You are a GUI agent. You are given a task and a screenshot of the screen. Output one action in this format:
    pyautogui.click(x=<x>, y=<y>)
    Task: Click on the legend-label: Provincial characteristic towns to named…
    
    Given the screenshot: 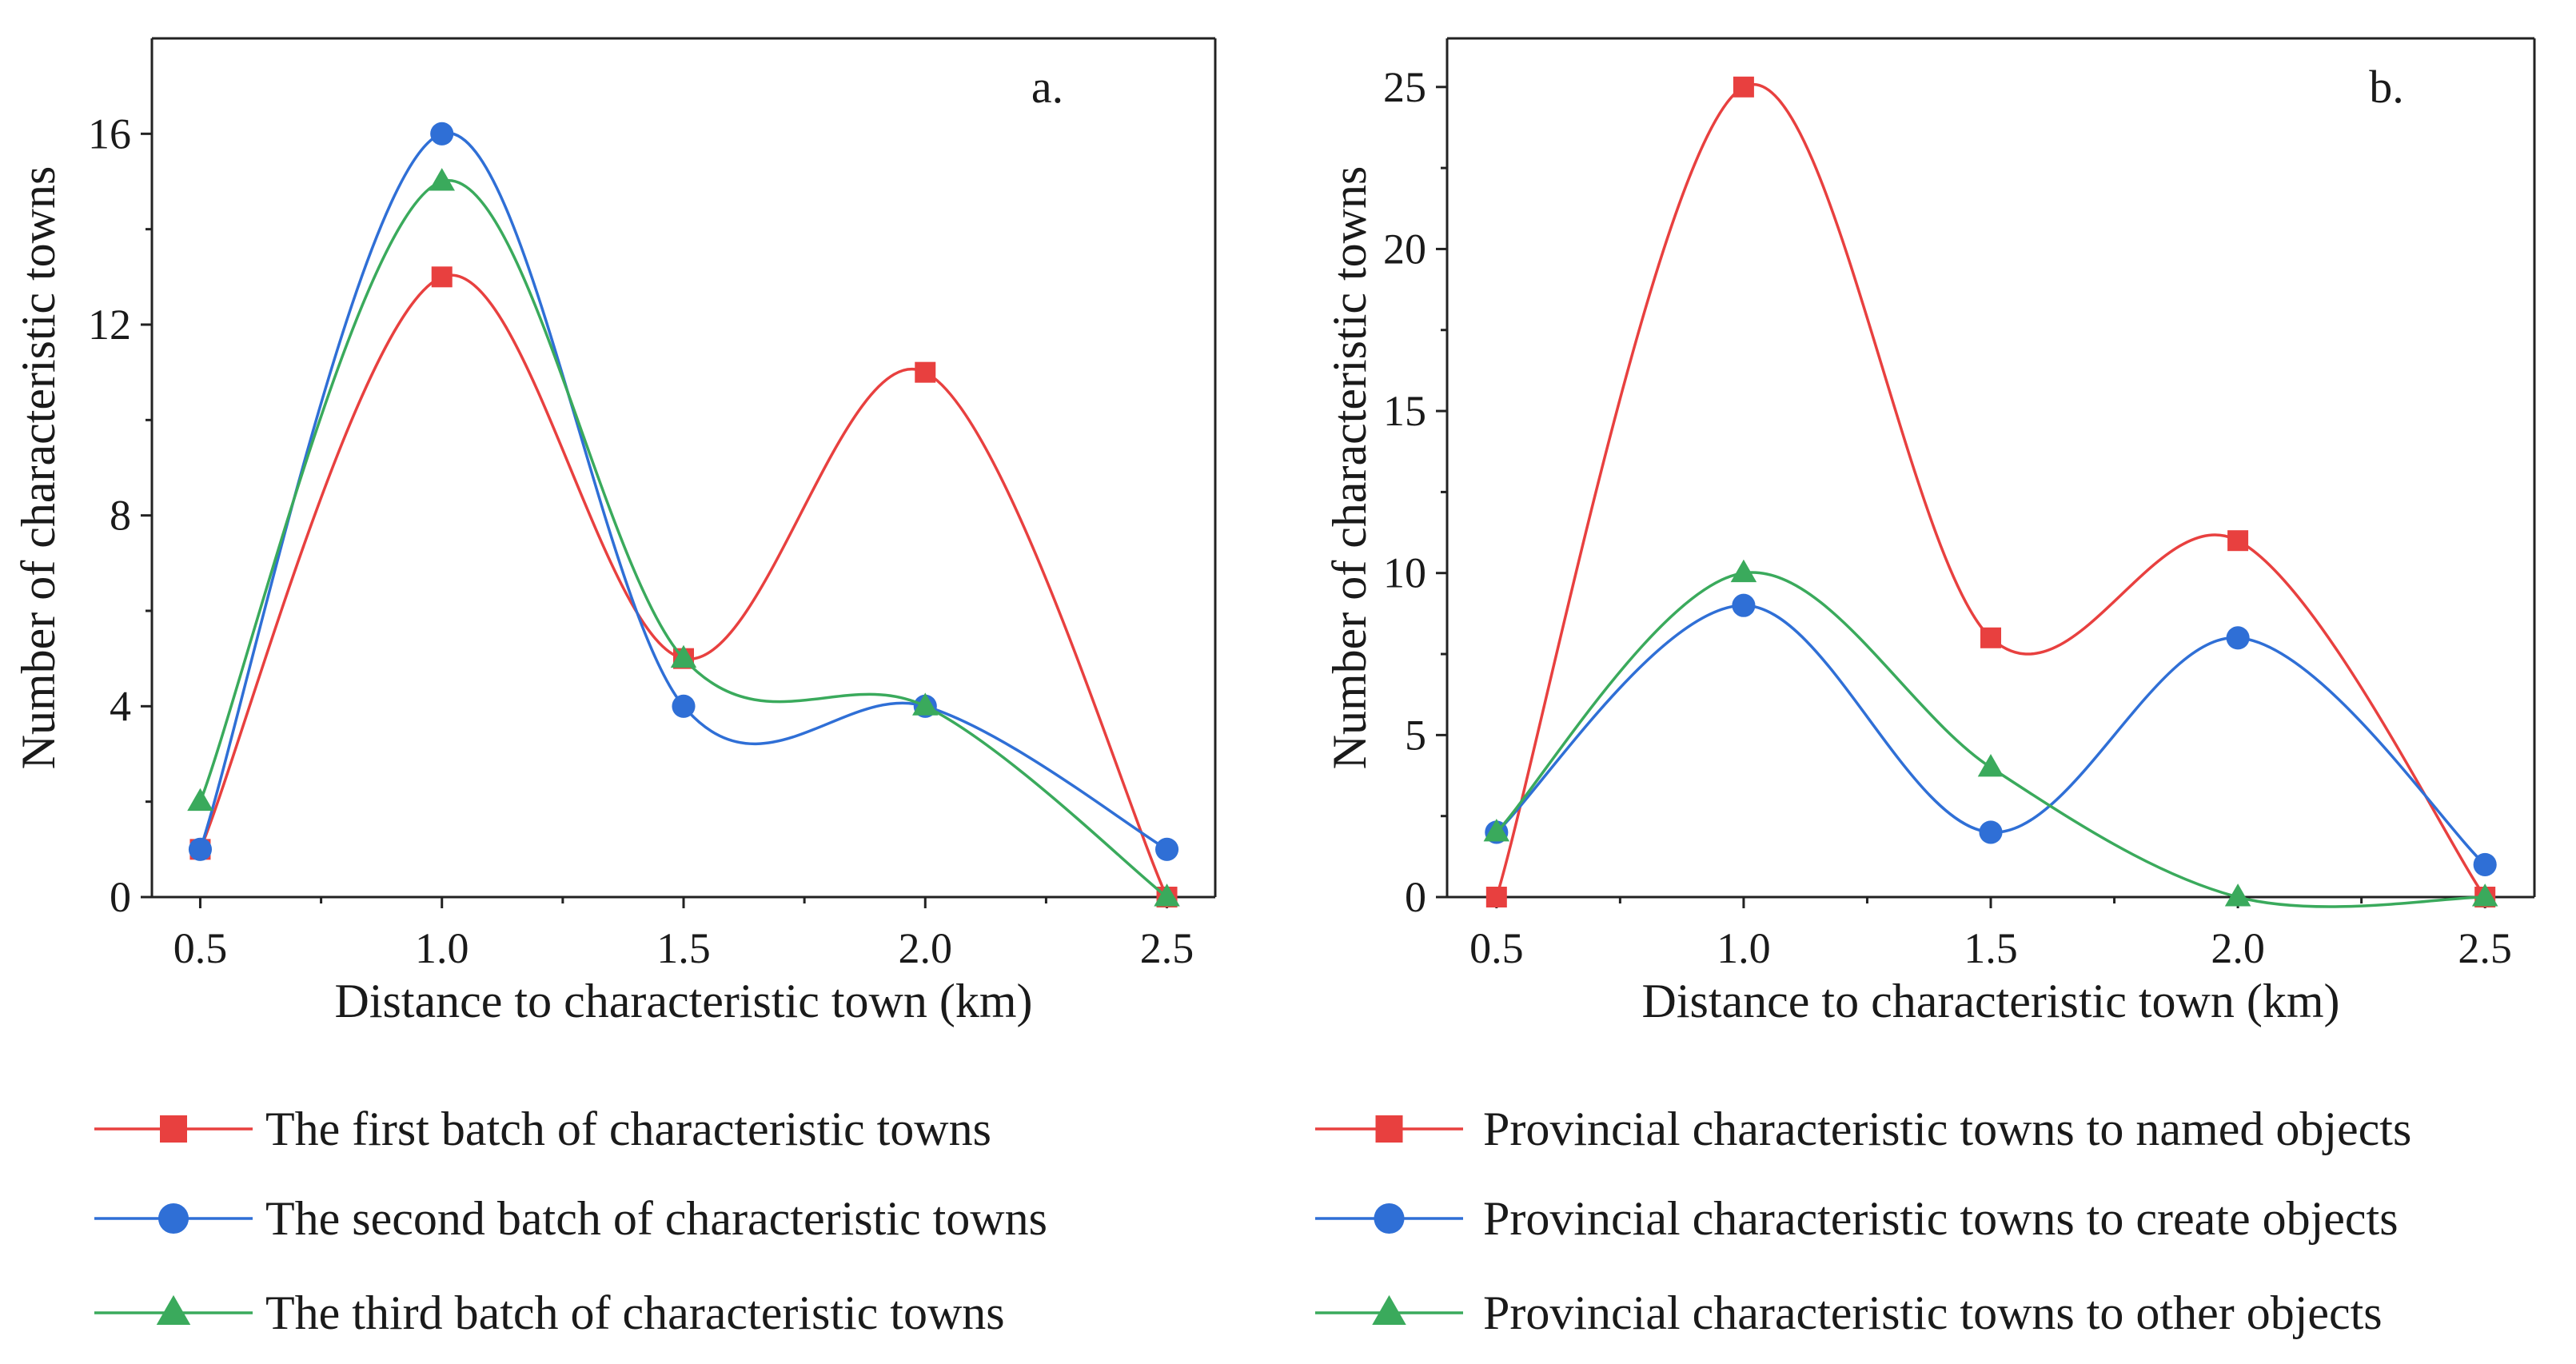 What is the action you would take?
    pyautogui.click(x=1947, y=1129)
    